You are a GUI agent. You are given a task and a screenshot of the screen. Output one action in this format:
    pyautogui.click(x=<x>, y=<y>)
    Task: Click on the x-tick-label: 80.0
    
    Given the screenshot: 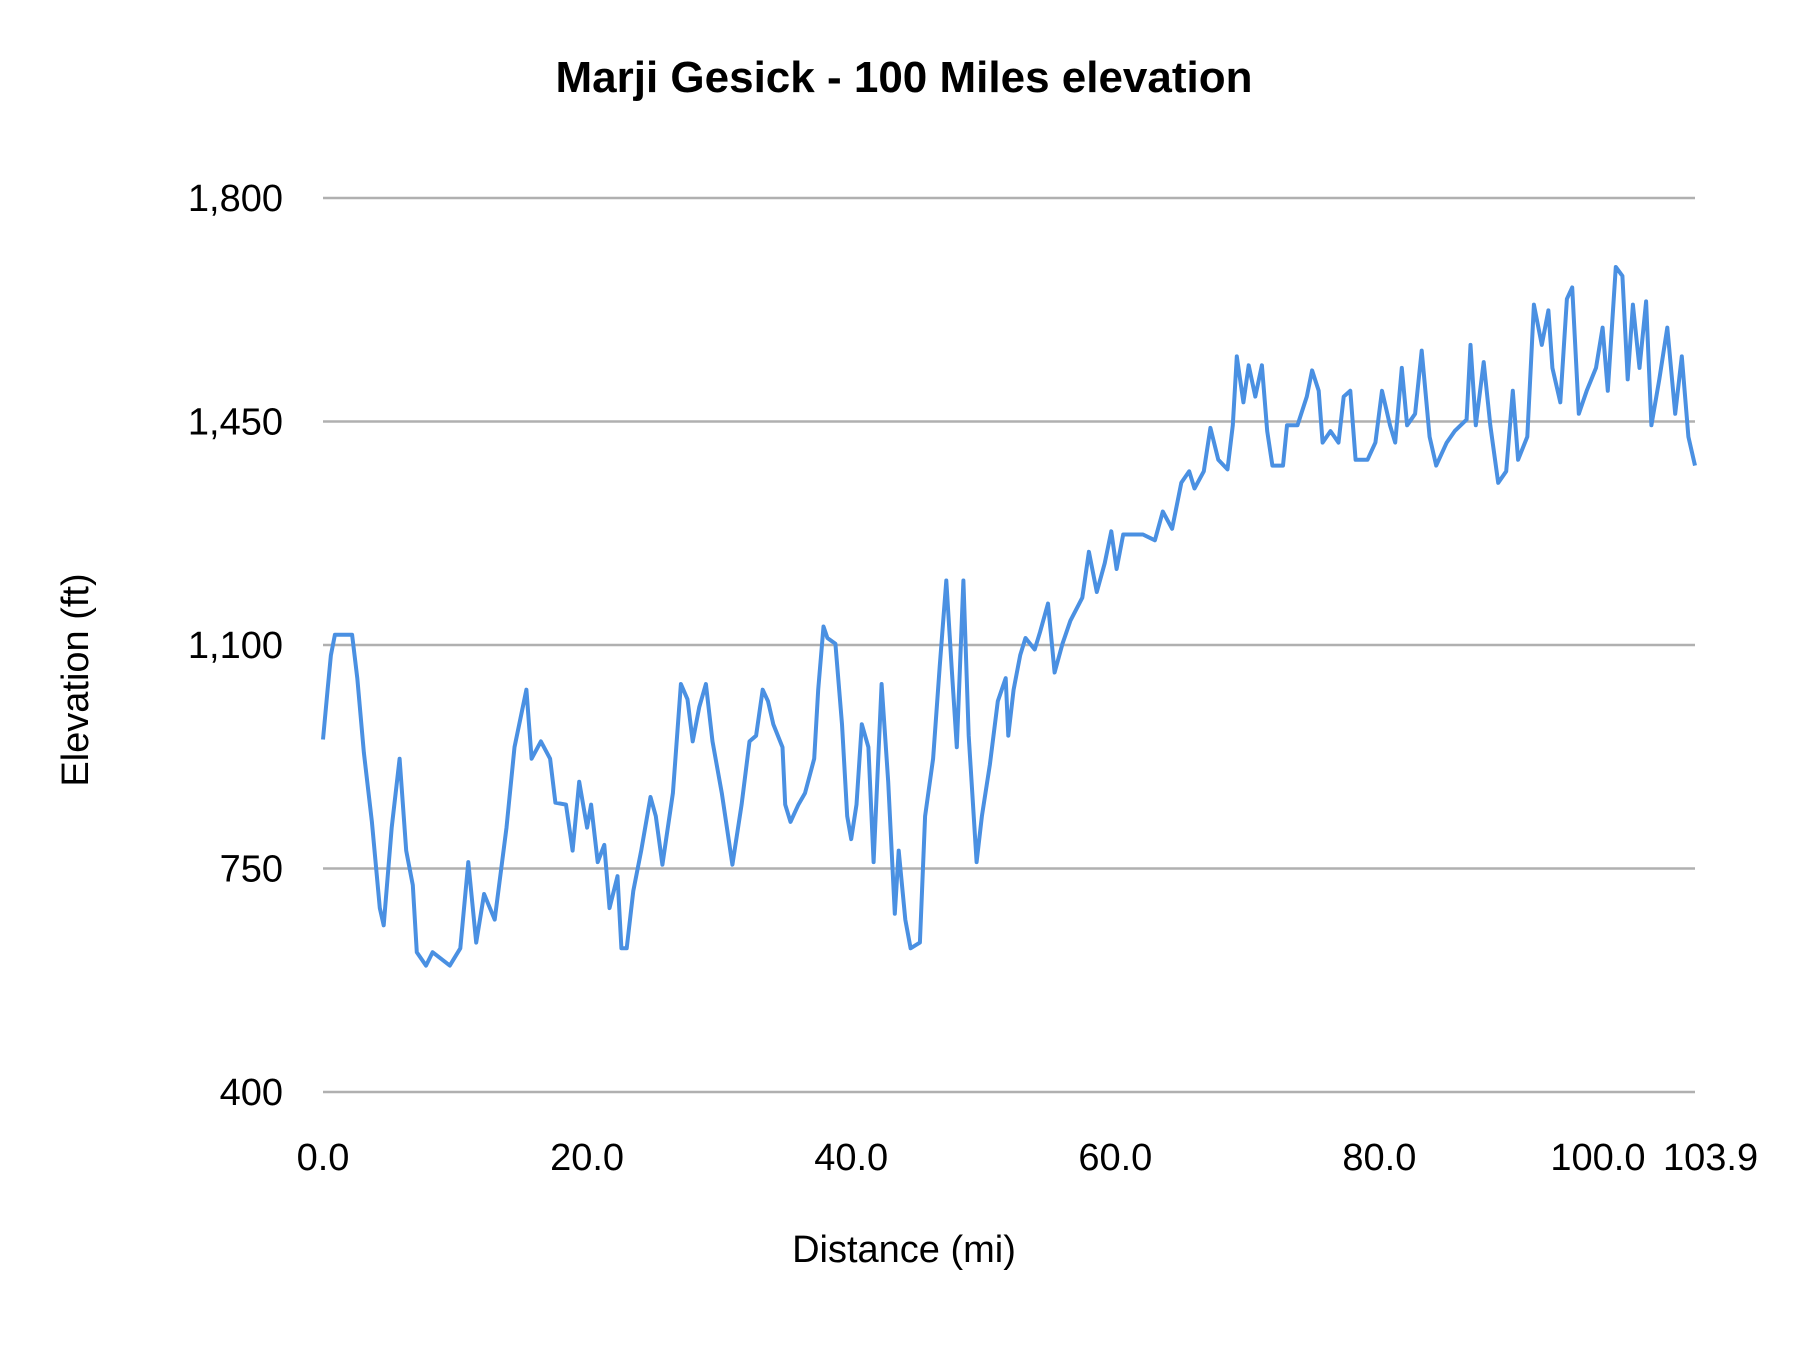 What is the action you would take?
    pyautogui.click(x=1379, y=1158)
    